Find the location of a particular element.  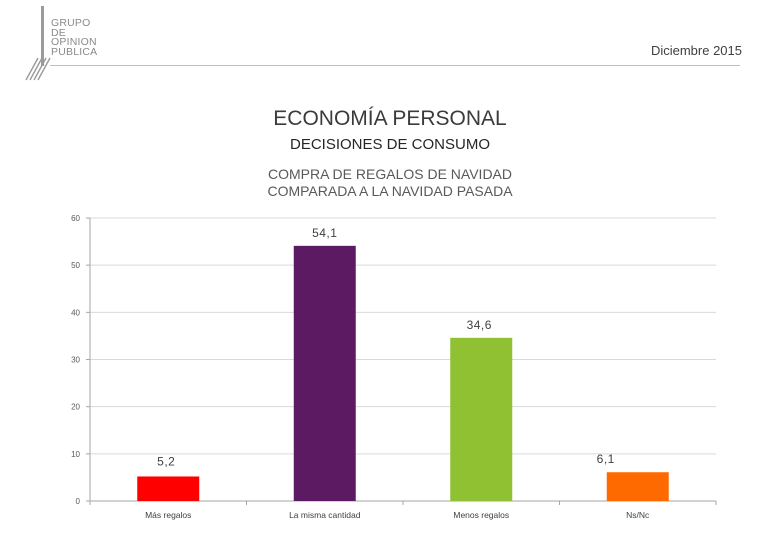

y-tick-label: 50 is located at coordinates (75, 265).